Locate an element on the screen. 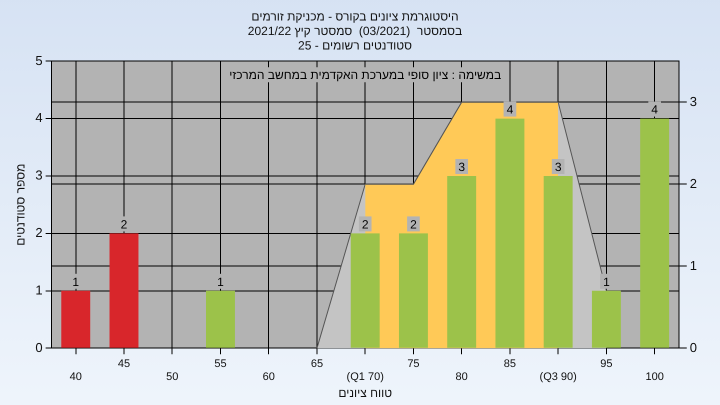 The image size is (720, 405). x-tick-label: 95 is located at coordinates (606, 364).